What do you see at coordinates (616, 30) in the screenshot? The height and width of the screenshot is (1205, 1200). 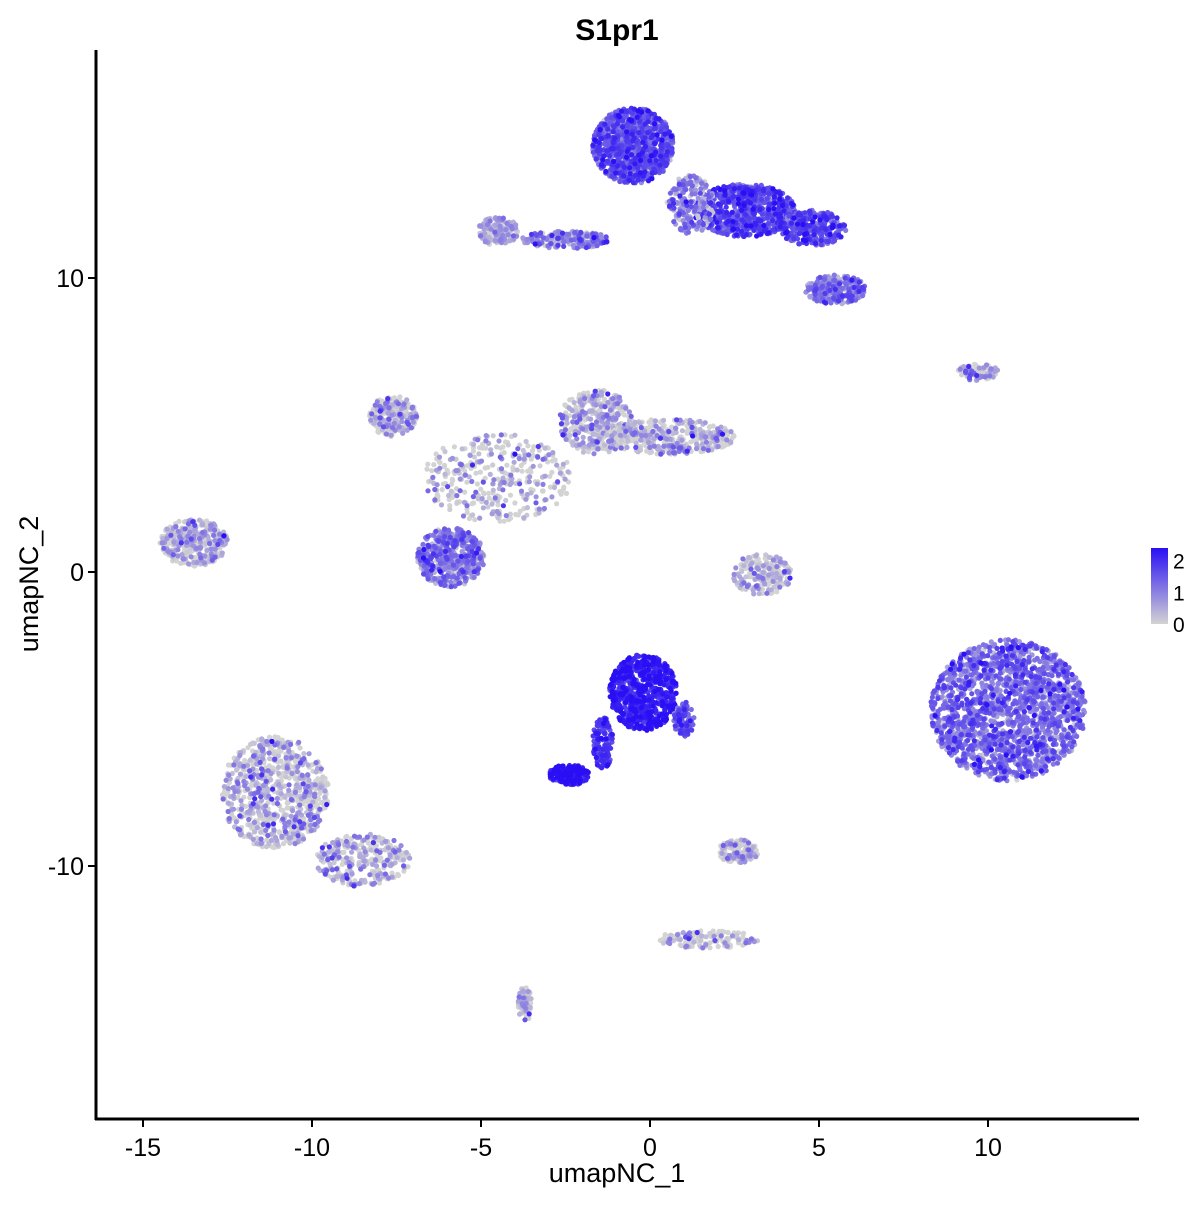 I see `chart-title: S1pr1` at bounding box center [616, 30].